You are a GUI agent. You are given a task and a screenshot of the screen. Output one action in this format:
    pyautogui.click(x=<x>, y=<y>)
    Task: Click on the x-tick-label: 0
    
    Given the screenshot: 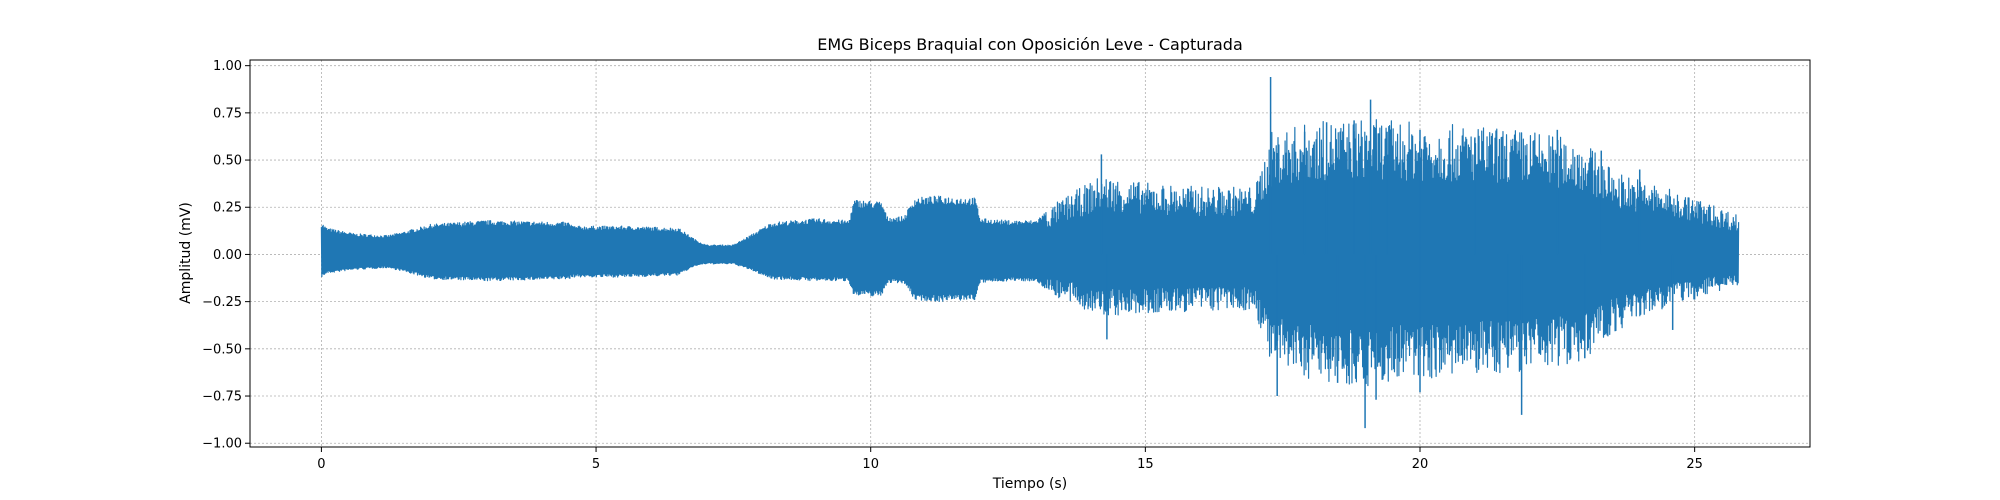 What is the action you would take?
    pyautogui.click(x=321, y=464)
    